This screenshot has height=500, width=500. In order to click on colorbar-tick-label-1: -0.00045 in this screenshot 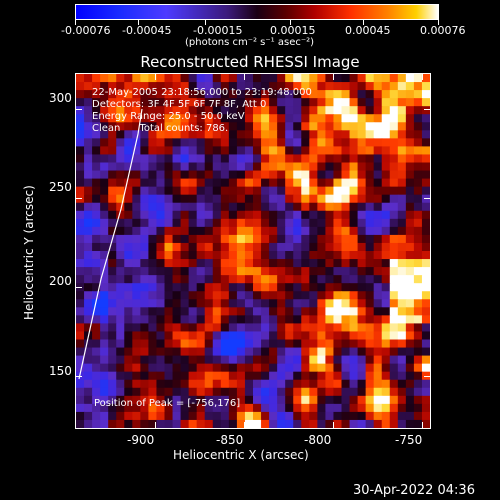, I will do `click(147, 30)`.